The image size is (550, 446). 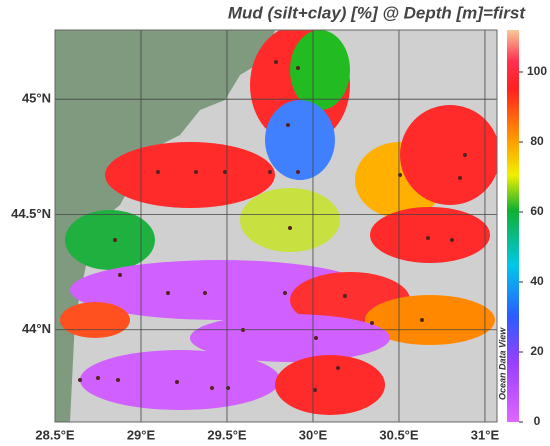 I want to click on colorbar-tick-label: 60, so click(x=537, y=211).